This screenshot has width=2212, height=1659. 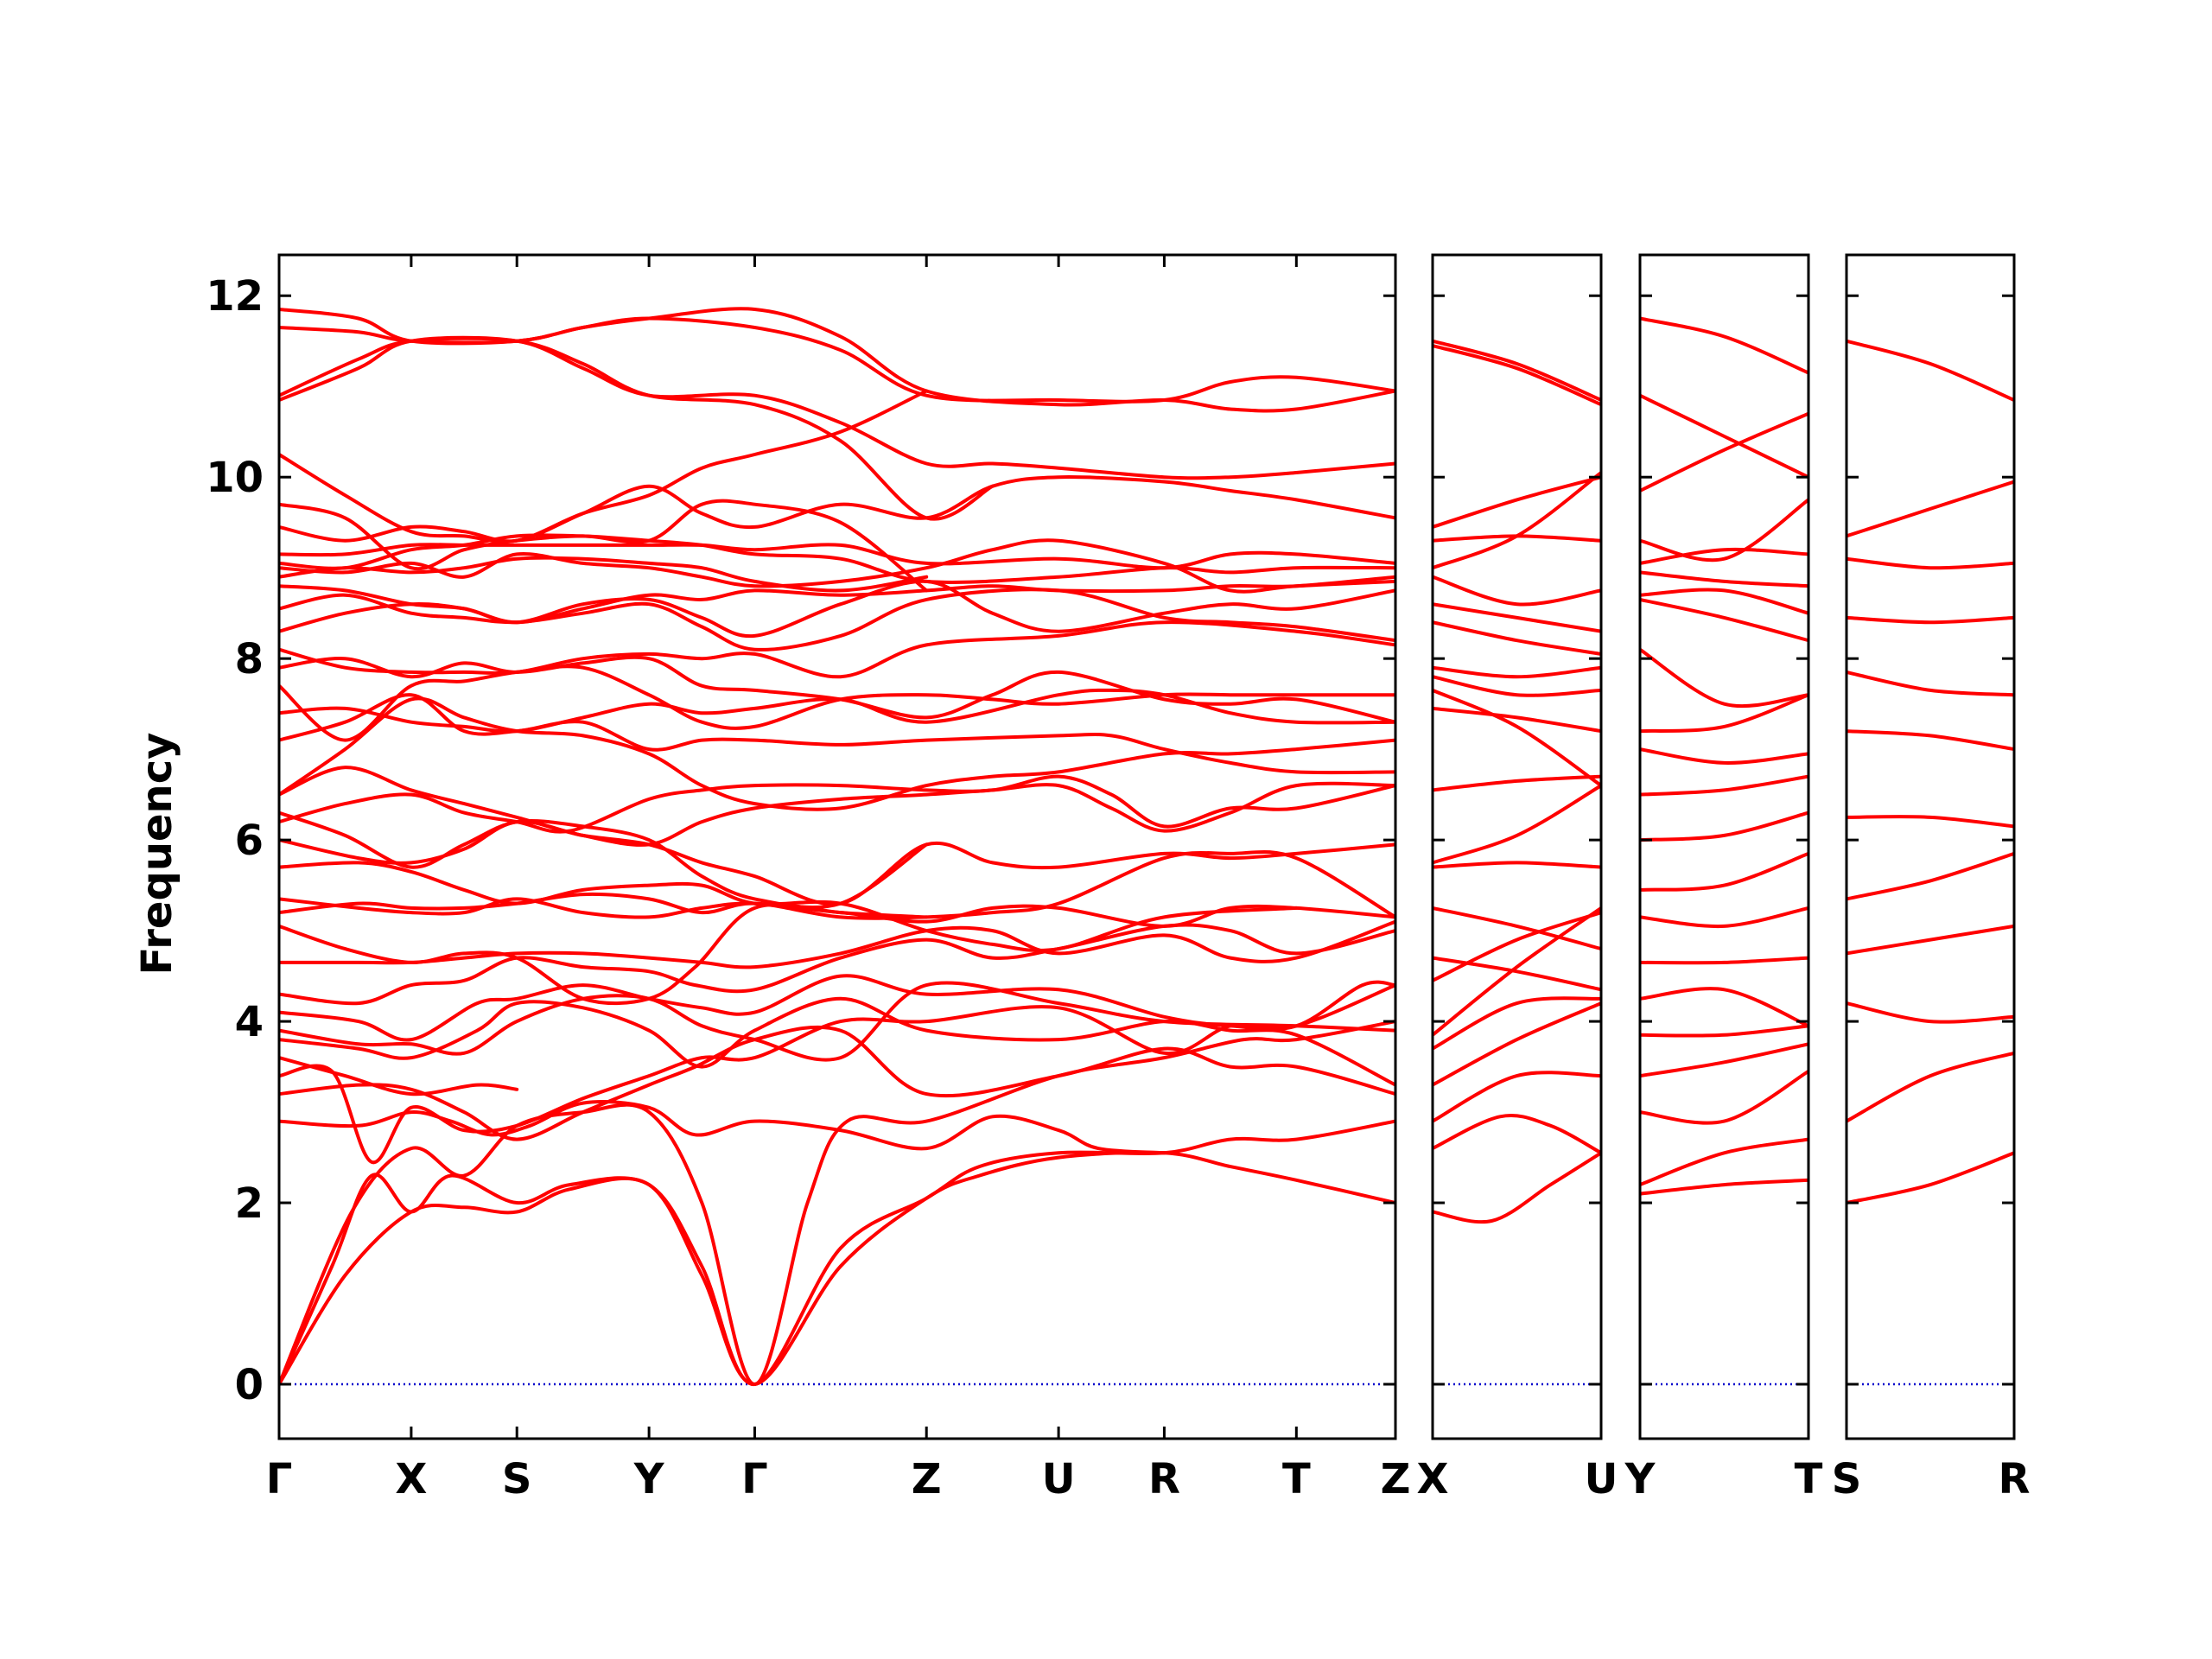 What do you see at coordinates (279, 1479) in the screenshot?
I see `x-tick-label: Γ` at bounding box center [279, 1479].